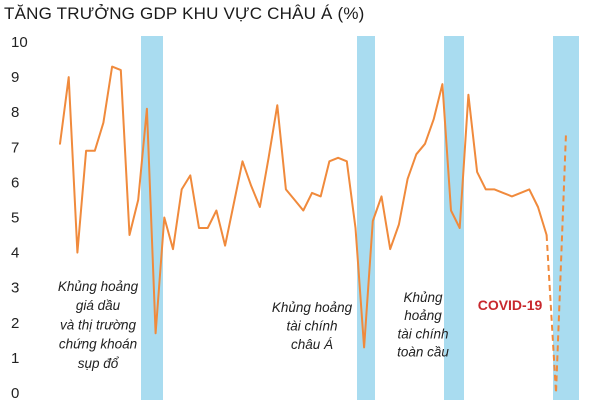 This screenshot has height=400, width=600. I want to click on y-tick-label: 6, so click(15, 182).